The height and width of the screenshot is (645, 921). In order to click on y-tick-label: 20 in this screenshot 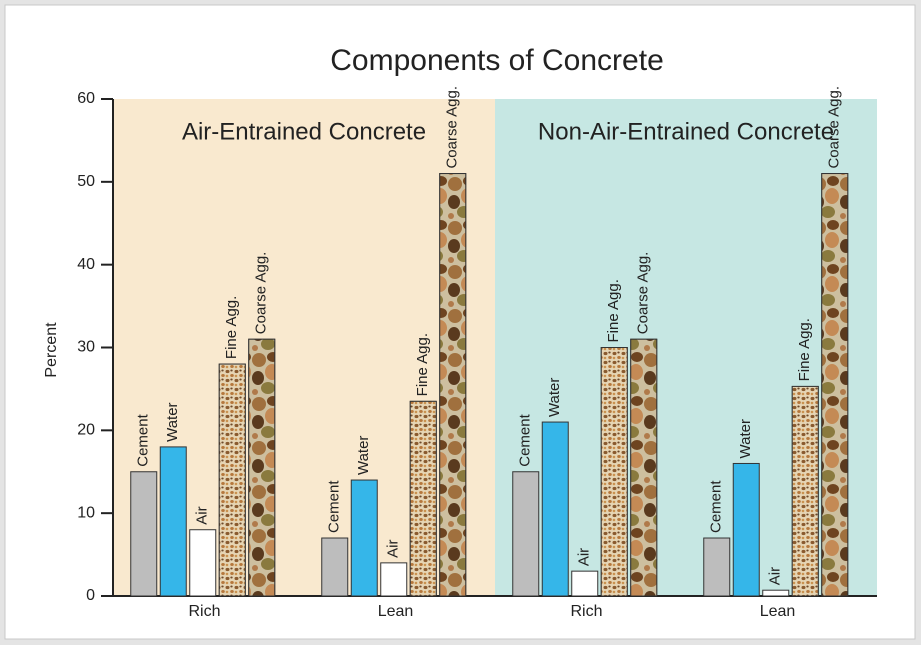, I will do `click(86, 430)`.